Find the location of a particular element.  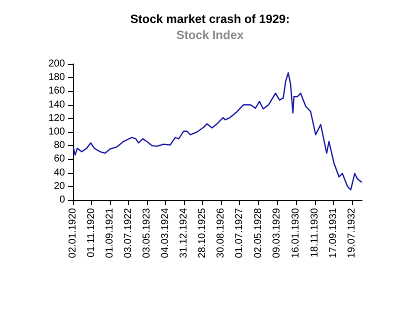

x-tick-label: 03.05.1923 is located at coordinates (147, 233).